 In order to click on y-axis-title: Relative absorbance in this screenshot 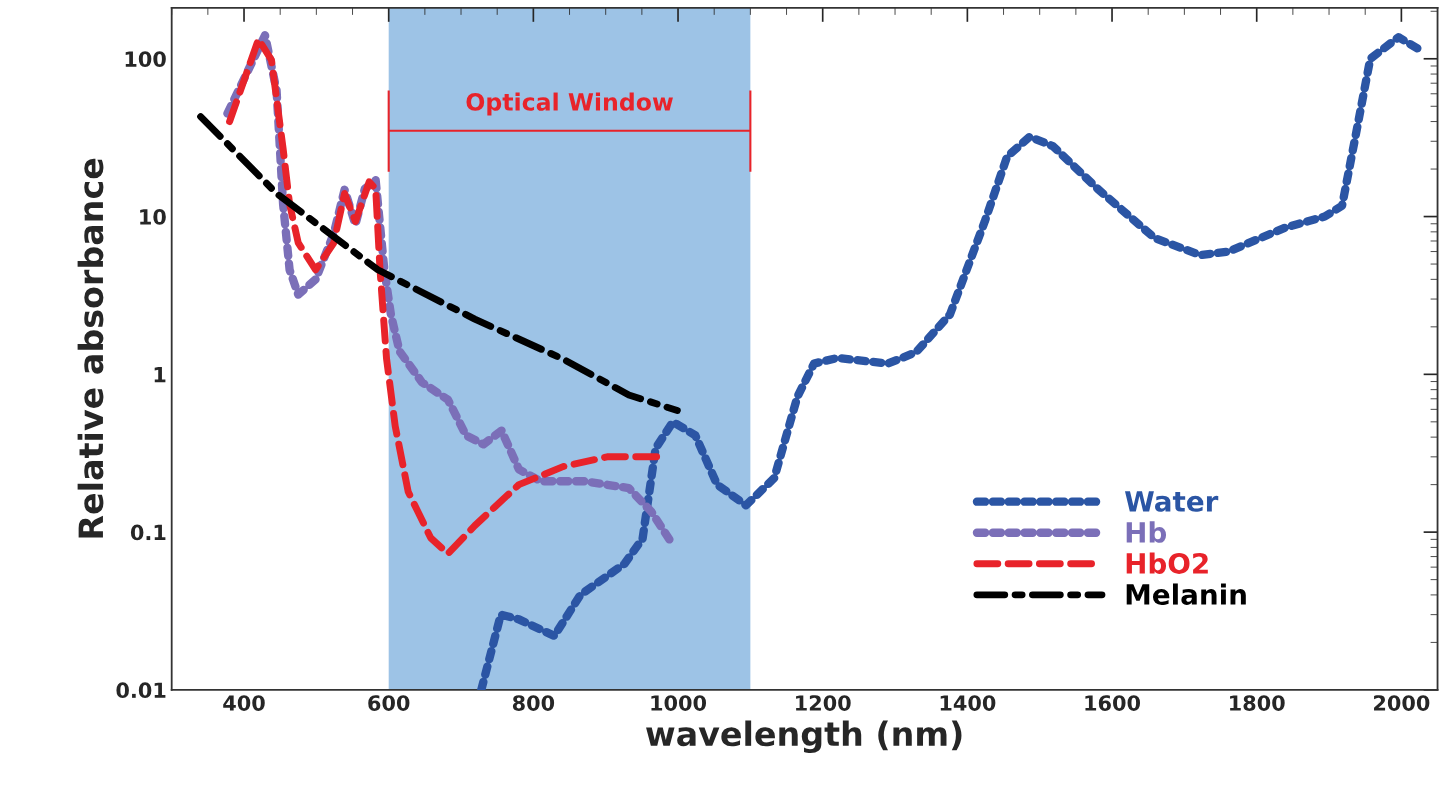, I will do `click(90, 348)`.